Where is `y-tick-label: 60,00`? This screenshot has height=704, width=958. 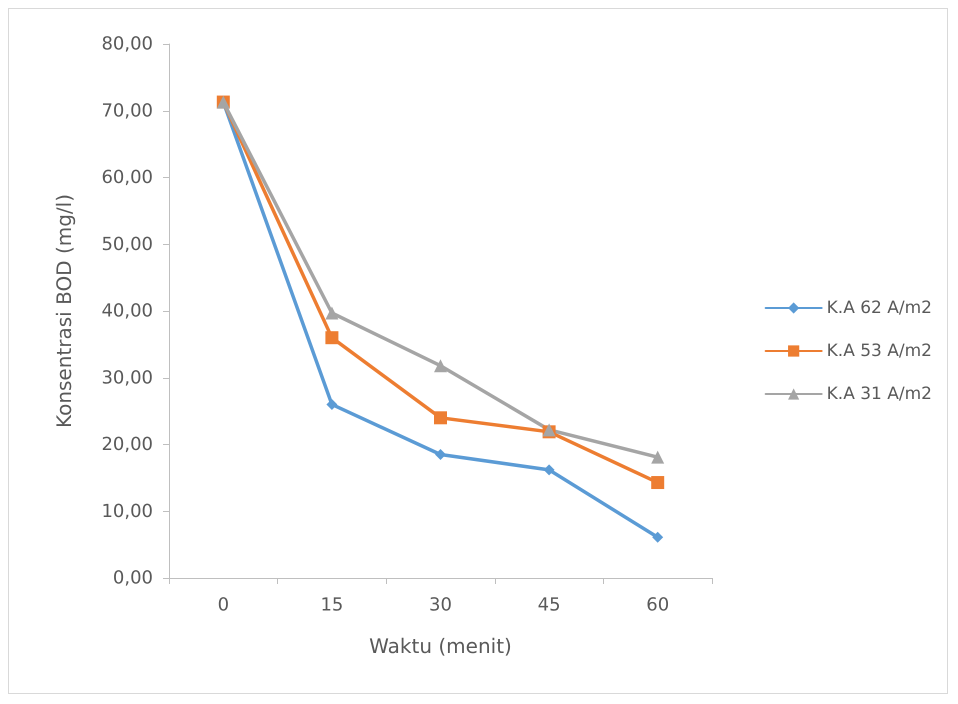
y-tick-label: 60,00 is located at coordinates (127, 177).